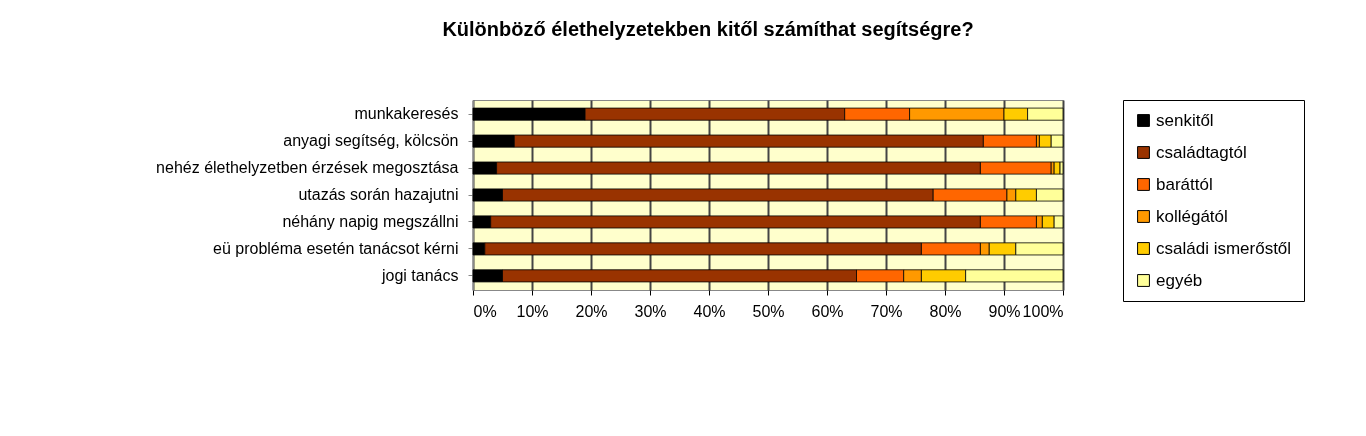 This screenshot has height=436, width=1366. What do you see at coordinates (1201, 152) in the screenshot?
I see `legend-label: családtagtól` at bounding box center [1201, 152].